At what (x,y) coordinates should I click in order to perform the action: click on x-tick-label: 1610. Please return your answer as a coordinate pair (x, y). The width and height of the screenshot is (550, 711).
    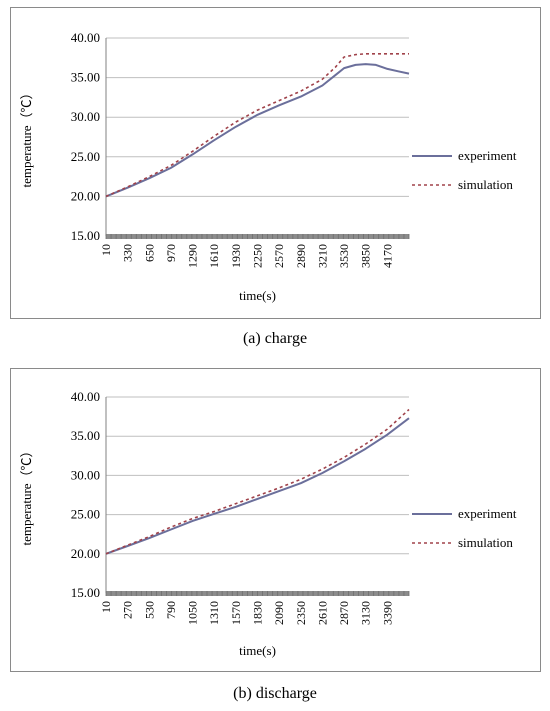
    Looking at the image, I should click on (214, 256).